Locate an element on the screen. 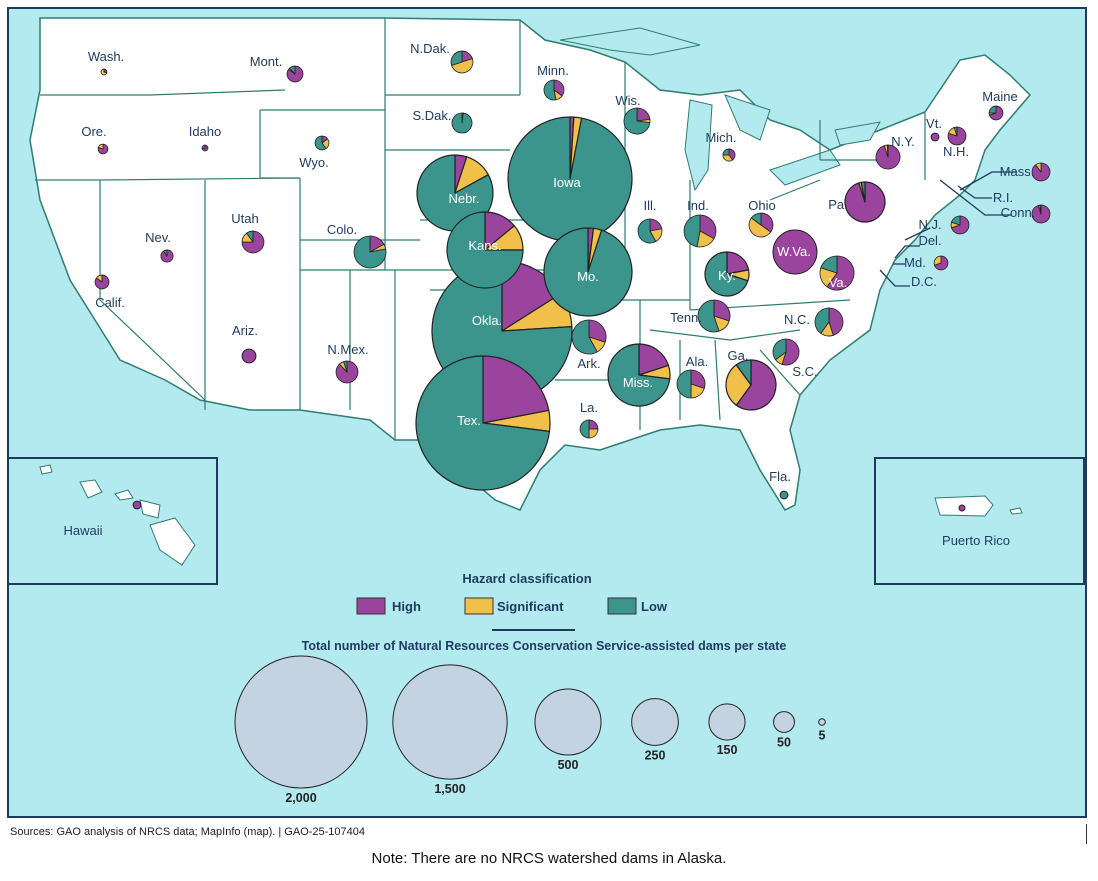 Image resolution: width=1098 pixels, height=881 pixels. pie-fla is located at coordinates (784, 495).